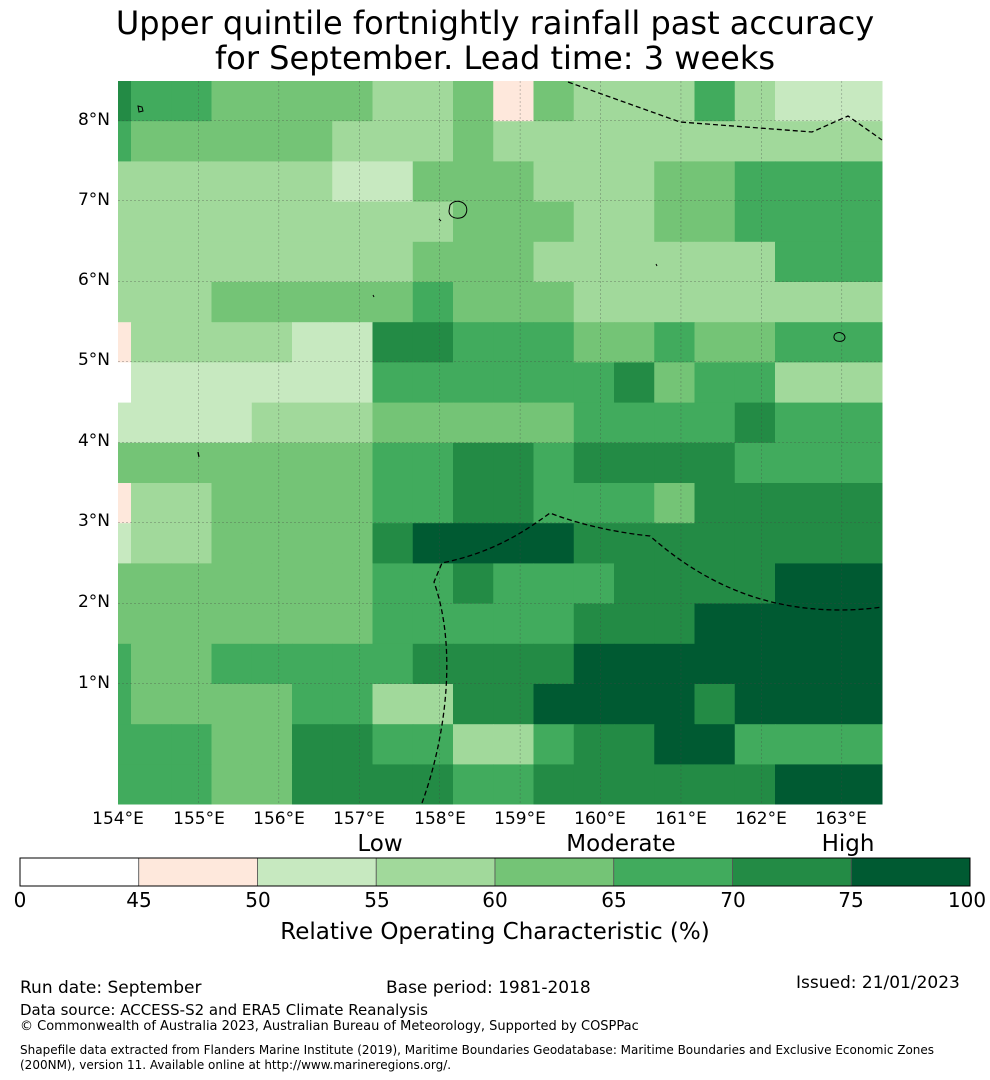 Image resolution: width=990 pixels, height=1080 pixels. Describe the element at coordinates (733, 900) in the screenshot. I see `tick-70: 70` at that location.